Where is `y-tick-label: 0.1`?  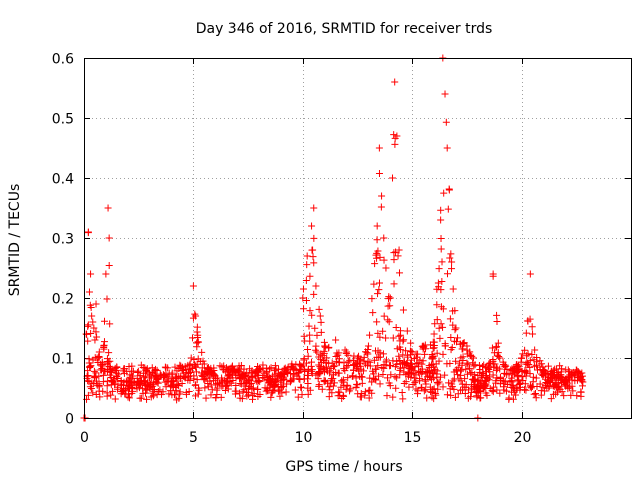 y-tick-label: 0.1 is located at coordinates (63, 360).